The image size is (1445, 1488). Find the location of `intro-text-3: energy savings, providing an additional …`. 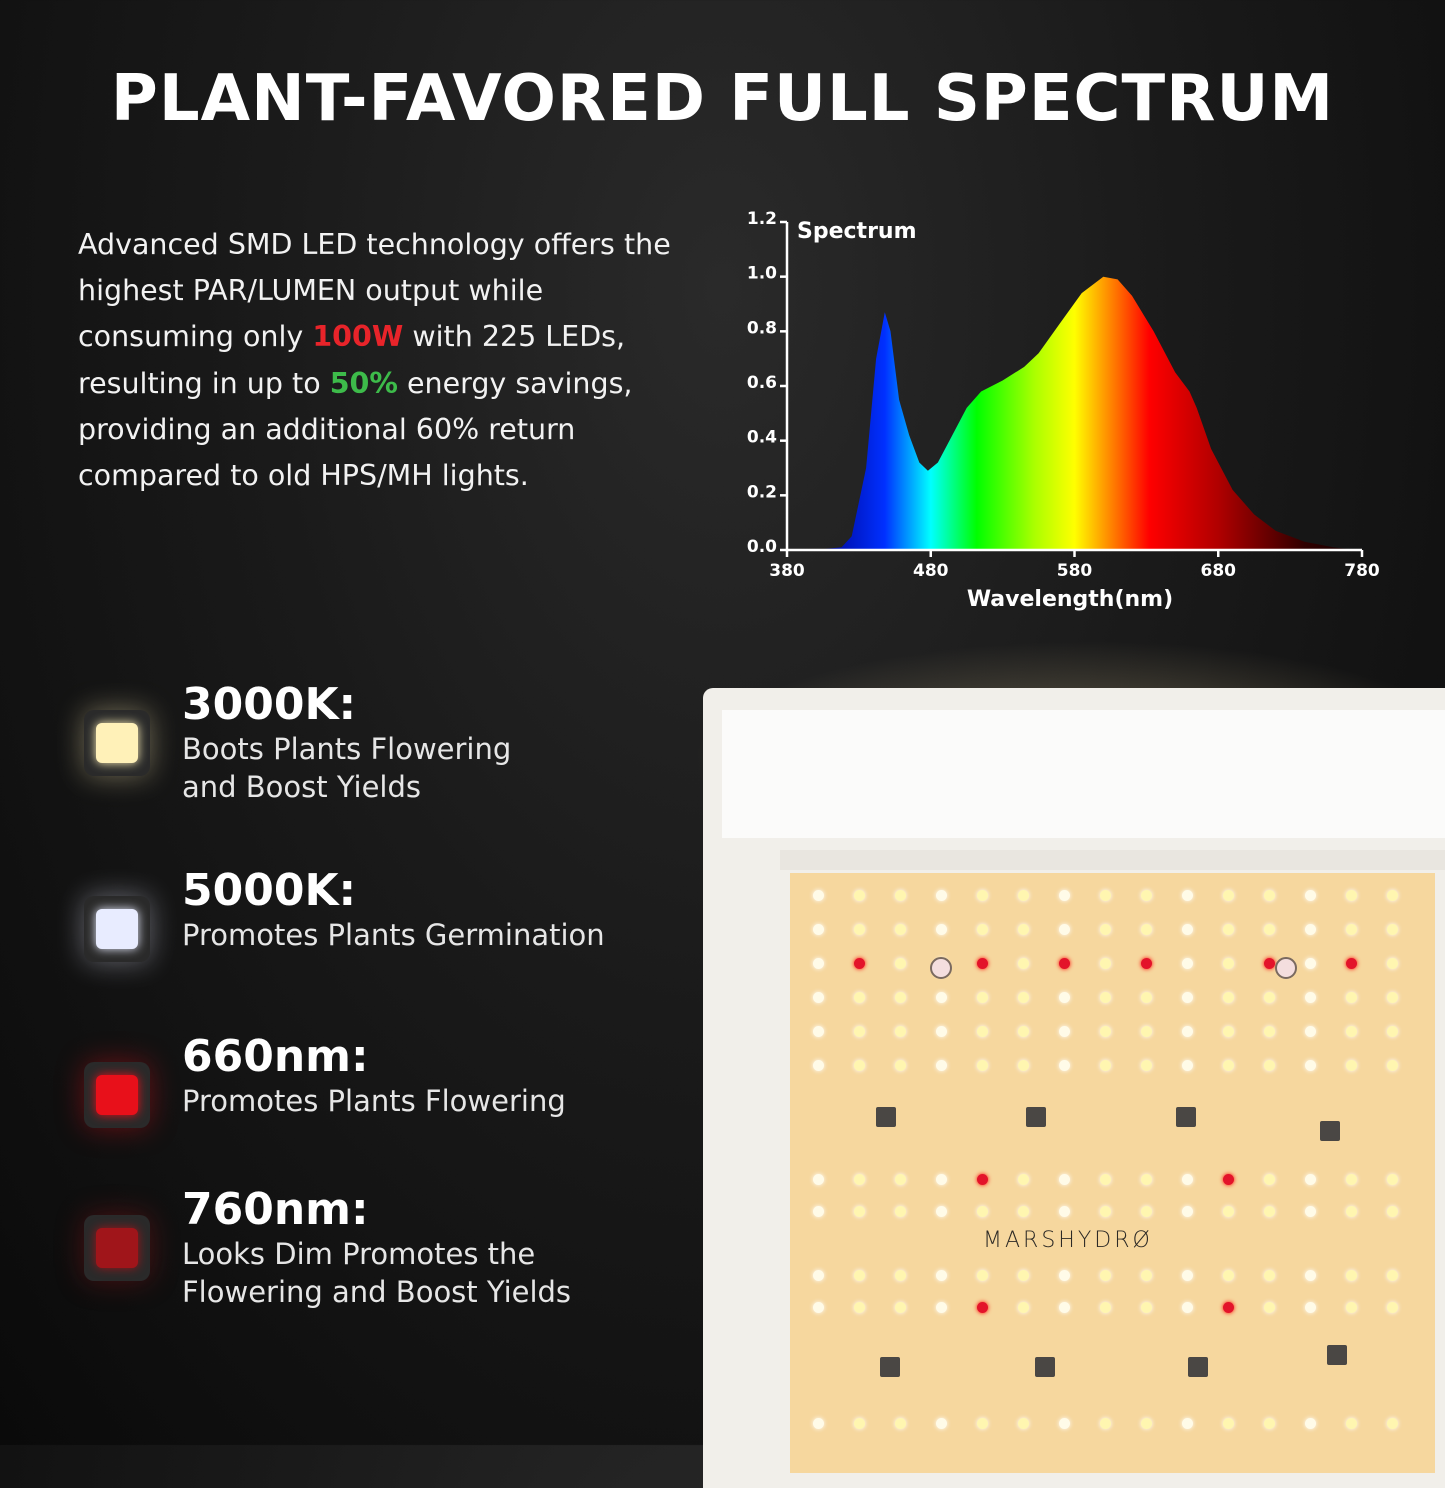

intro-text-3: energy savings, providing an additional … is located at coordinates (355, 429).